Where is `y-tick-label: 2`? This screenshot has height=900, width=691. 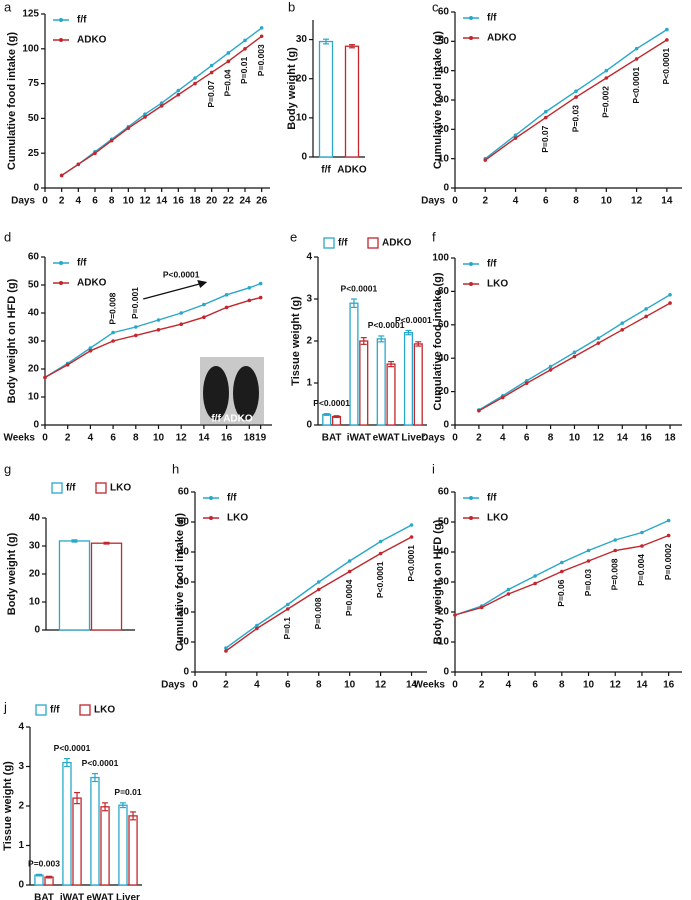 y-tick-label: 2 is located at coordinates (309, 341).